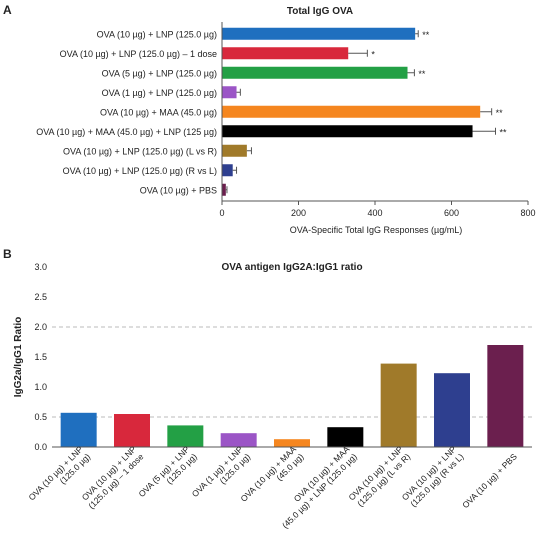  What do you see at coordinates (140, 151) in the screenshot?
I see `panel-a-category-label: OVA (10 µg) + LNP (125.0 µg) (L vs R)` at bounding box center [140, 151].